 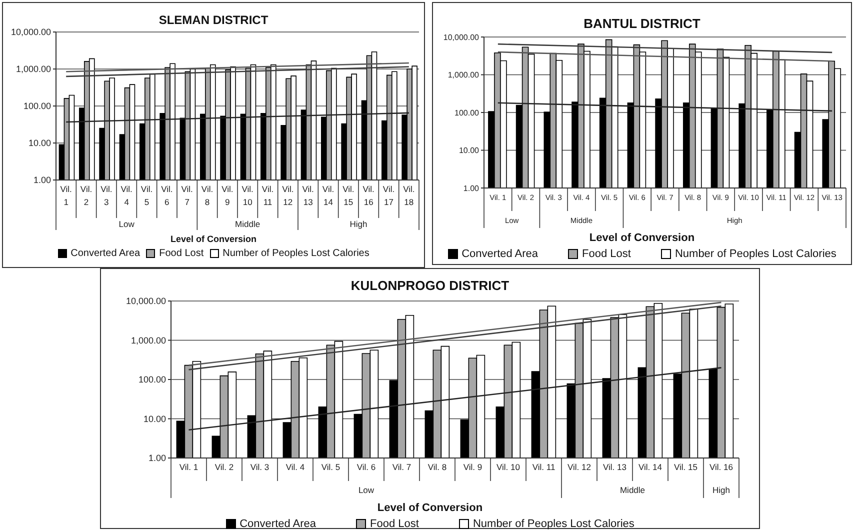 What do you see at coordinates (430, 285) in the screenshot?
I see `chart-title: KULONPROGO DISTRICT` at bounding box center [430, 285].